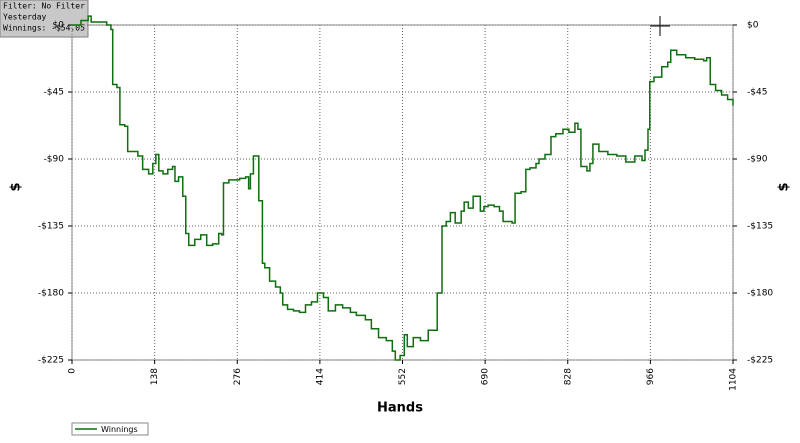 The height and width of the screenshot is (443, 800). Describe the element at coordinates (760, 227) in the screenshot. I see `y2-tick-label: -$135` at that location.